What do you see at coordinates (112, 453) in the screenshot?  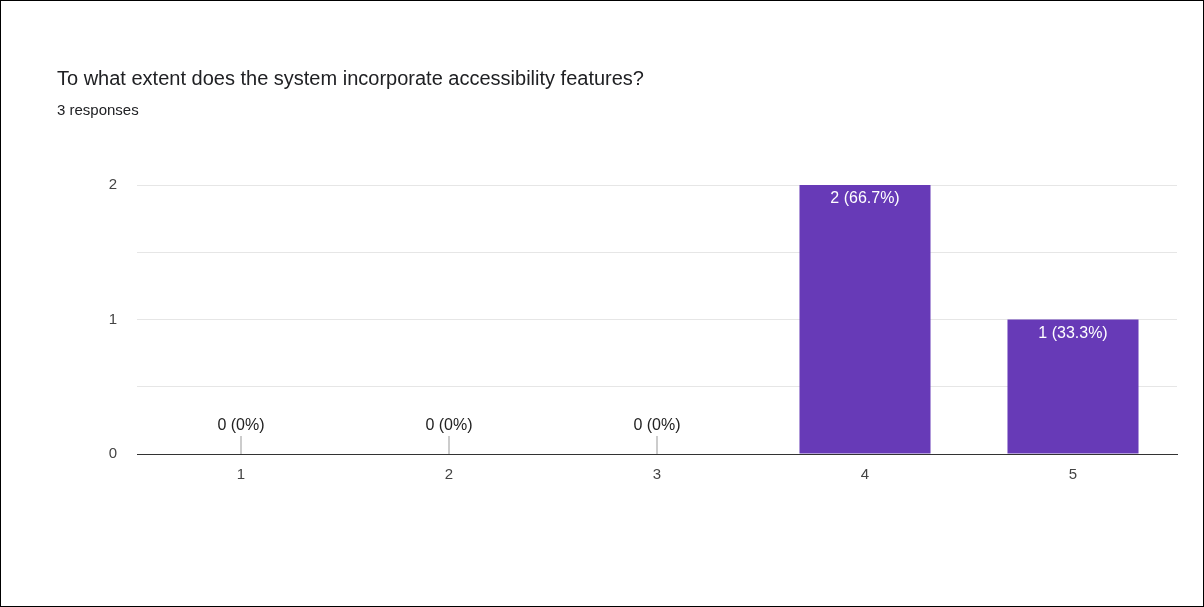 I see `y-tick-label: 0` at bounding box center [112, 453].